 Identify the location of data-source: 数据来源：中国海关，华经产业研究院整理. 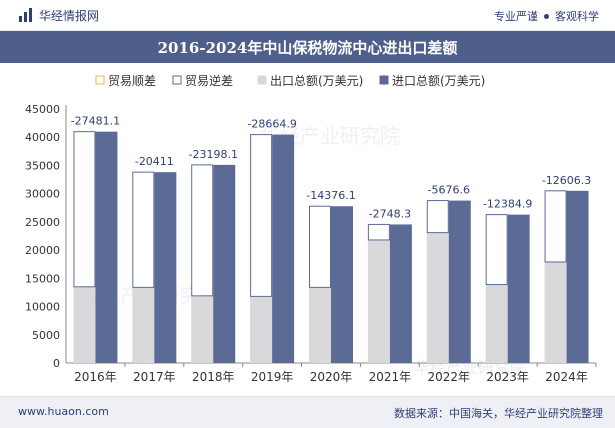
(498, 413).